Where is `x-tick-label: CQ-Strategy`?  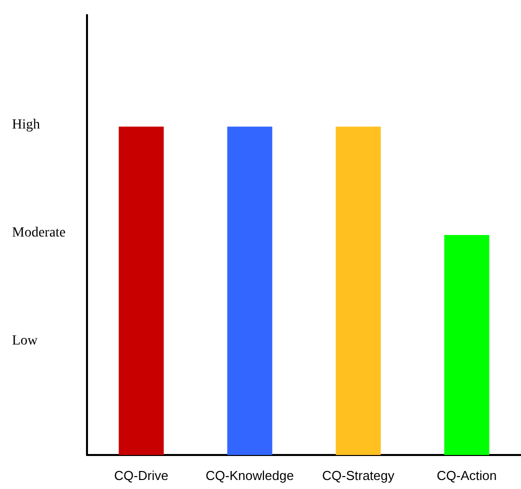 x-tick-label: CQ-Strategy is located at coordinates (358, 475).